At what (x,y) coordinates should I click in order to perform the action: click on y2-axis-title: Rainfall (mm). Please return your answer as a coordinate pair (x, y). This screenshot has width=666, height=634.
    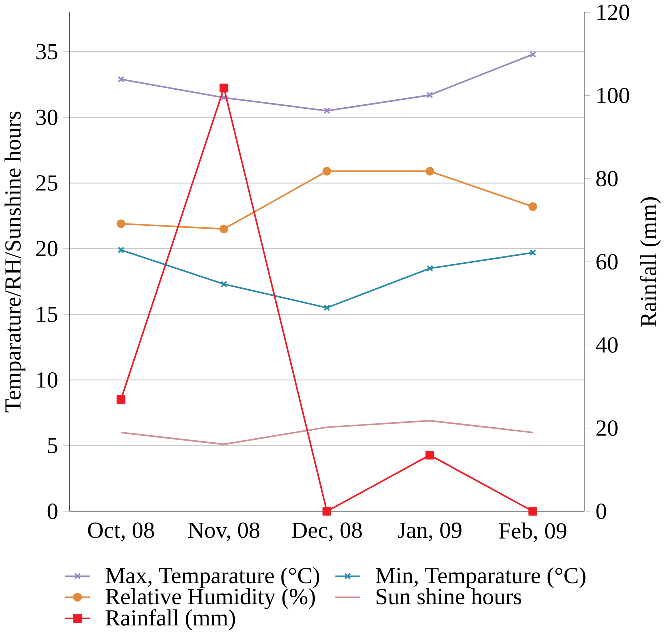
    Looking at the image, I should click on (651, 263).